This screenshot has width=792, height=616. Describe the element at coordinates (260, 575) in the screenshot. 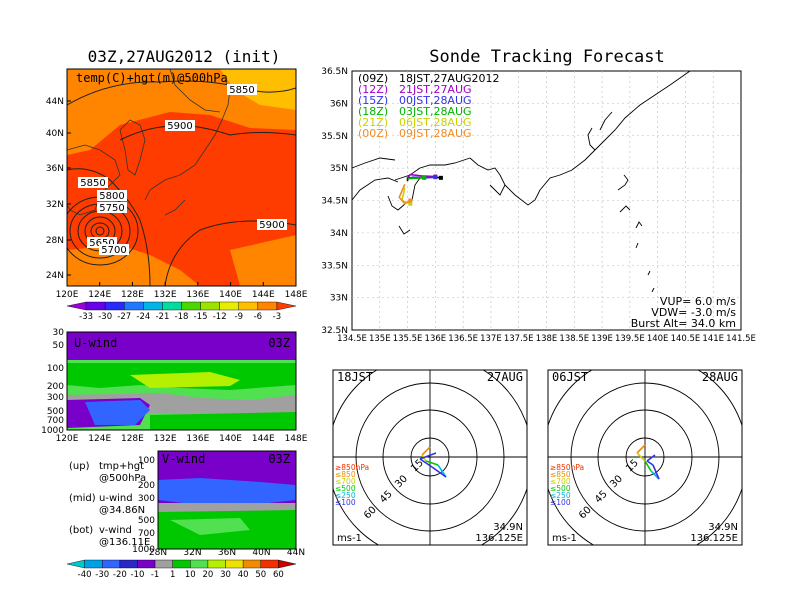

I see `colorbar-label: 50` at that location.